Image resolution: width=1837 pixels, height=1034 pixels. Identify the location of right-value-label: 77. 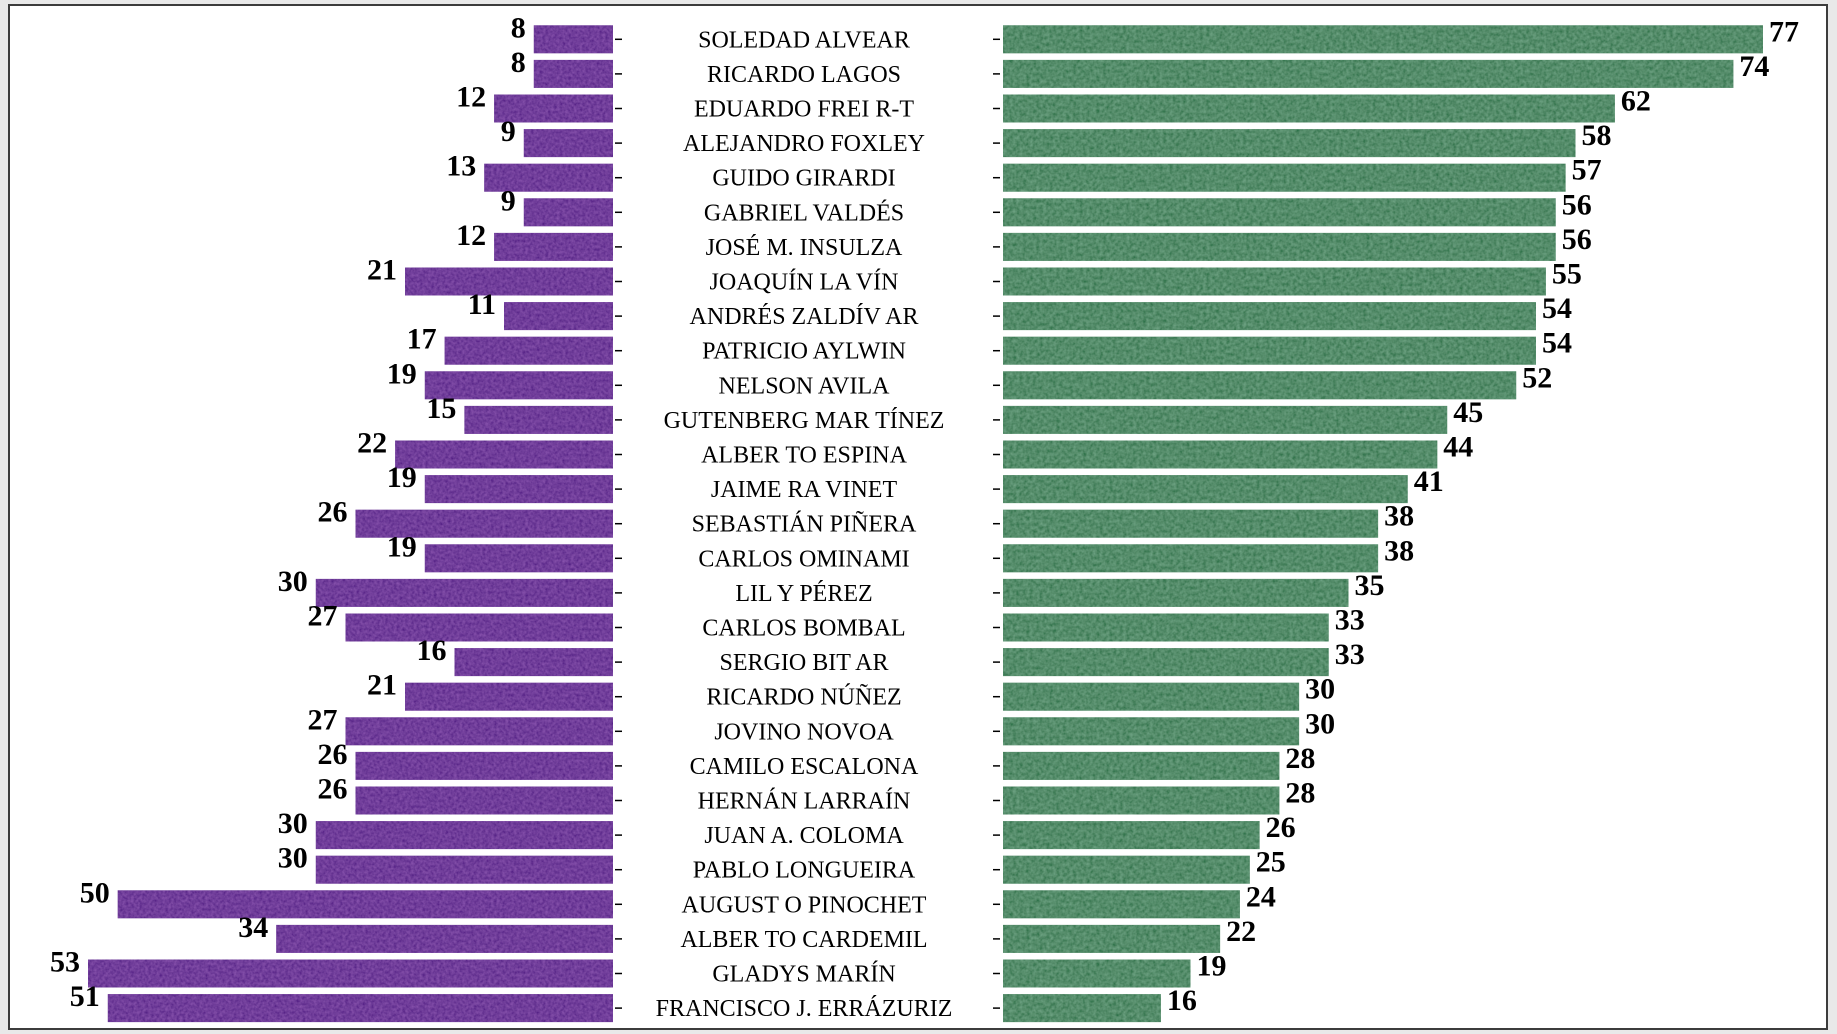
(1784, 31).